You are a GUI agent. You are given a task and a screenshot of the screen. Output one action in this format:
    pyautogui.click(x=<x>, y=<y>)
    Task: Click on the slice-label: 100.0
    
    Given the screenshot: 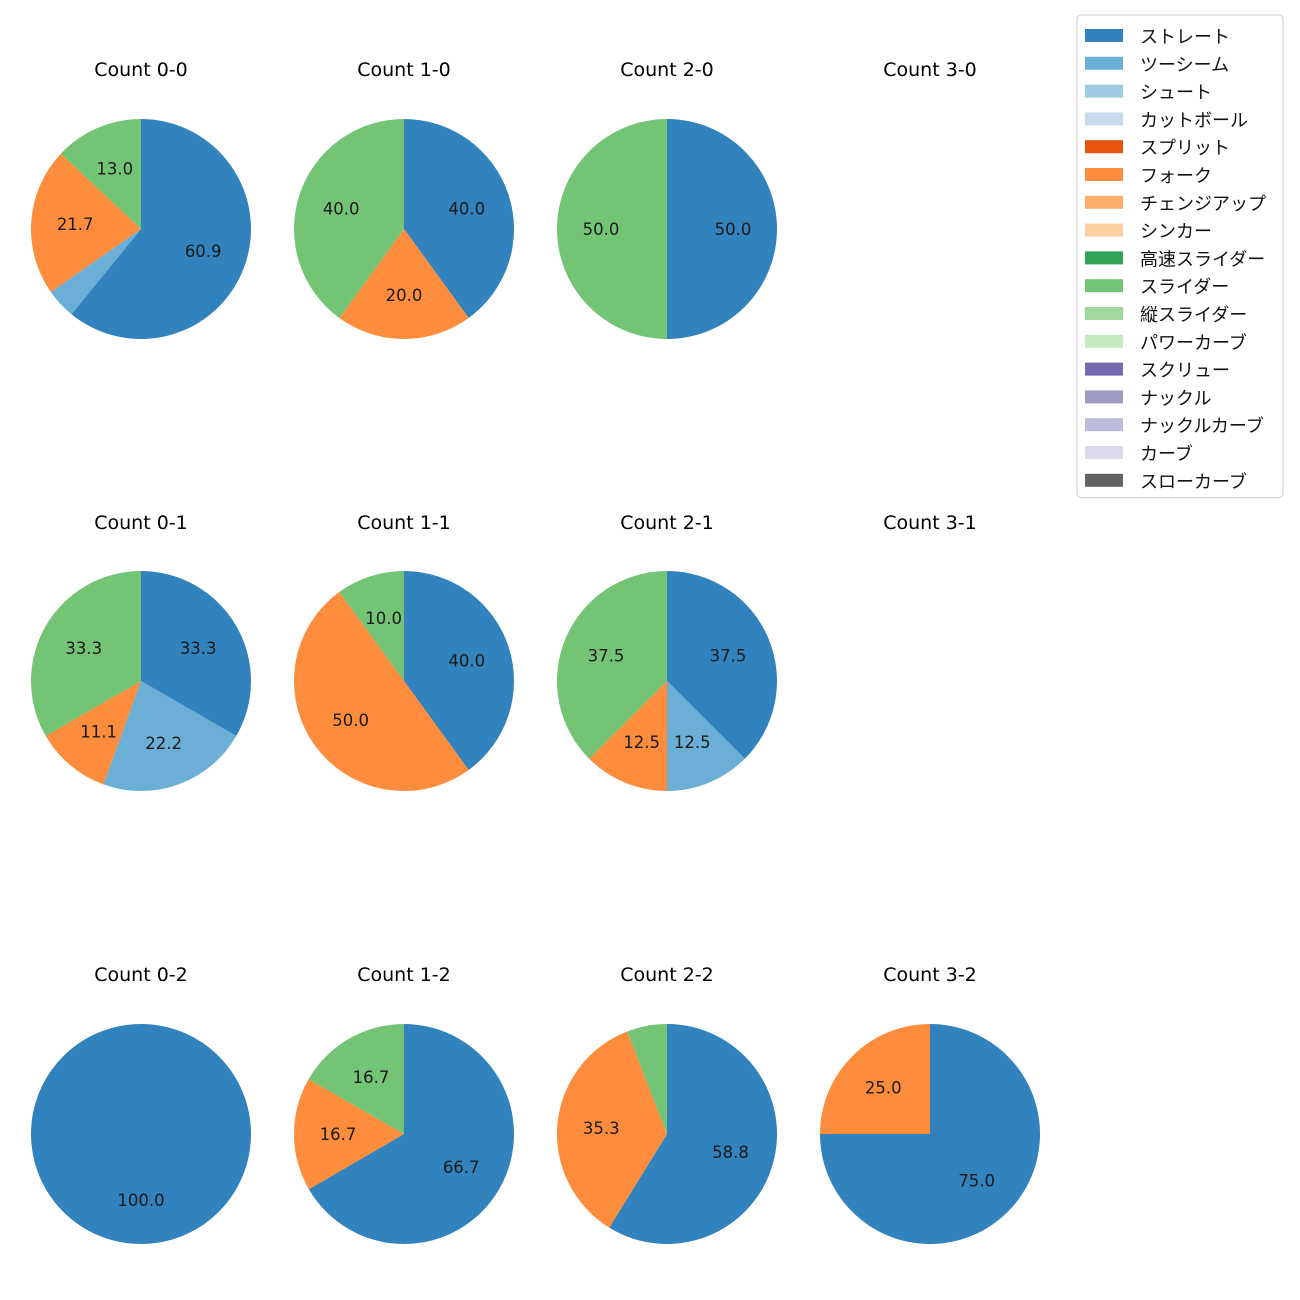 What is the action you would take?
    pyautogui.click(x=140, y=1200)
    